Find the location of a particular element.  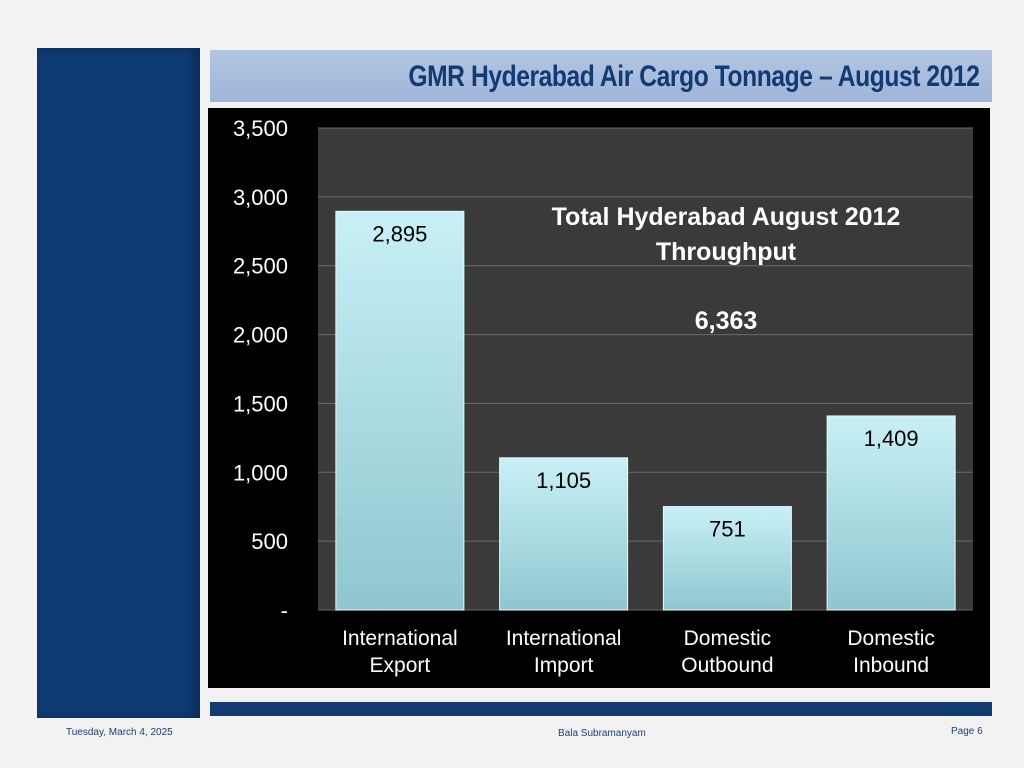

data-label: 1,409 is located at coordinates (891, 438).